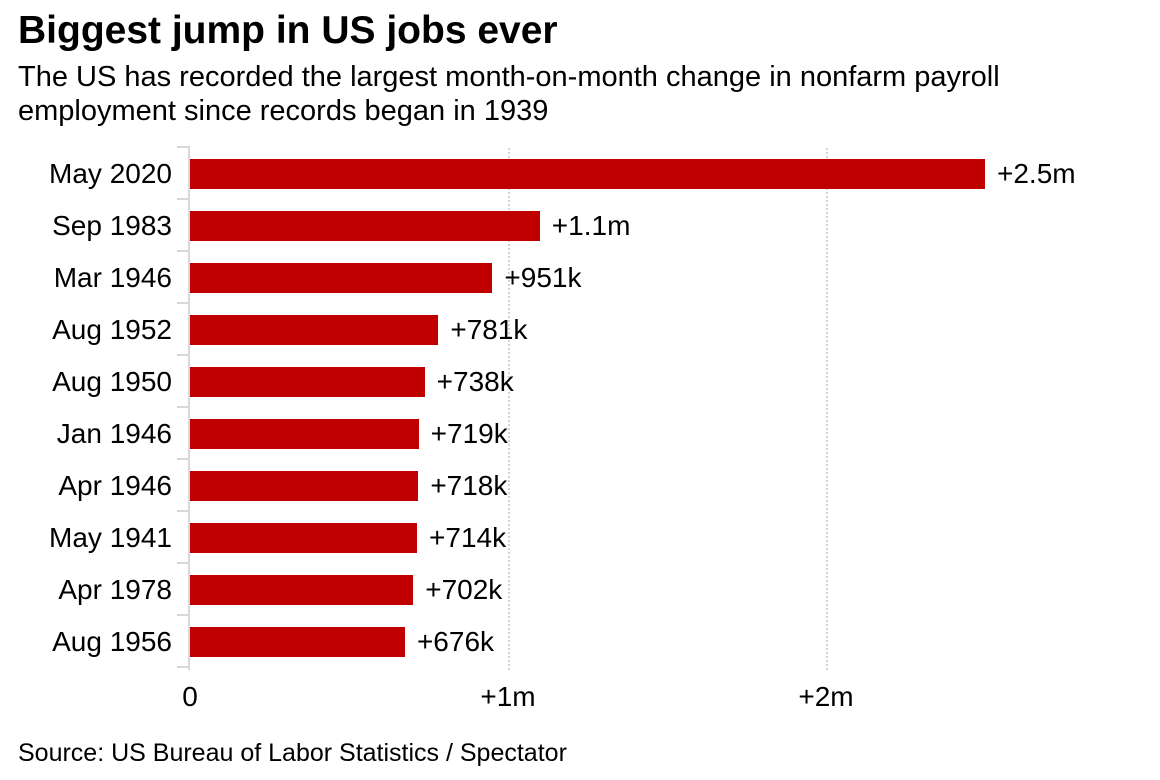  Describe the element at coordinates (189, 408) in the screenshot. I see `y-axis-line` at that location.